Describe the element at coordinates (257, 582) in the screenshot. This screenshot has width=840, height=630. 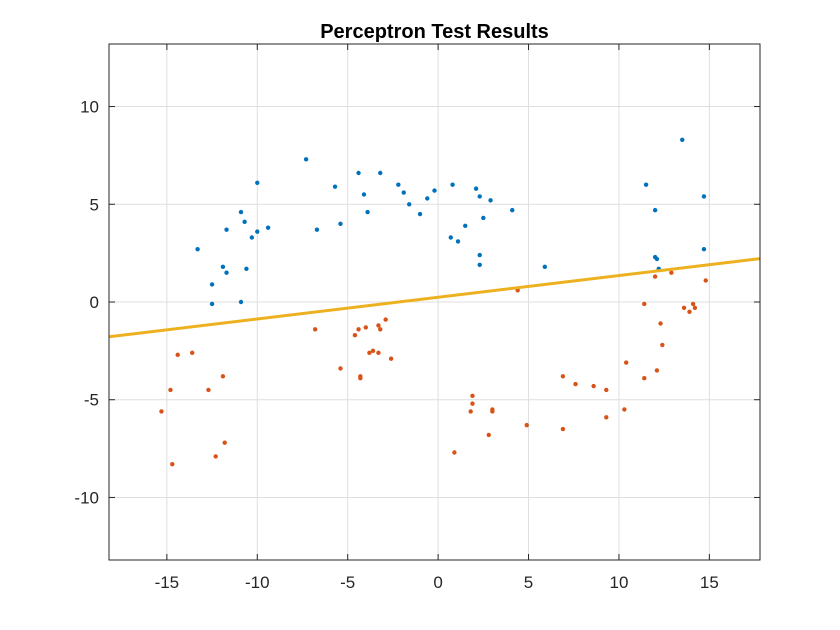
I see `x-tick-label: -10` at that location.